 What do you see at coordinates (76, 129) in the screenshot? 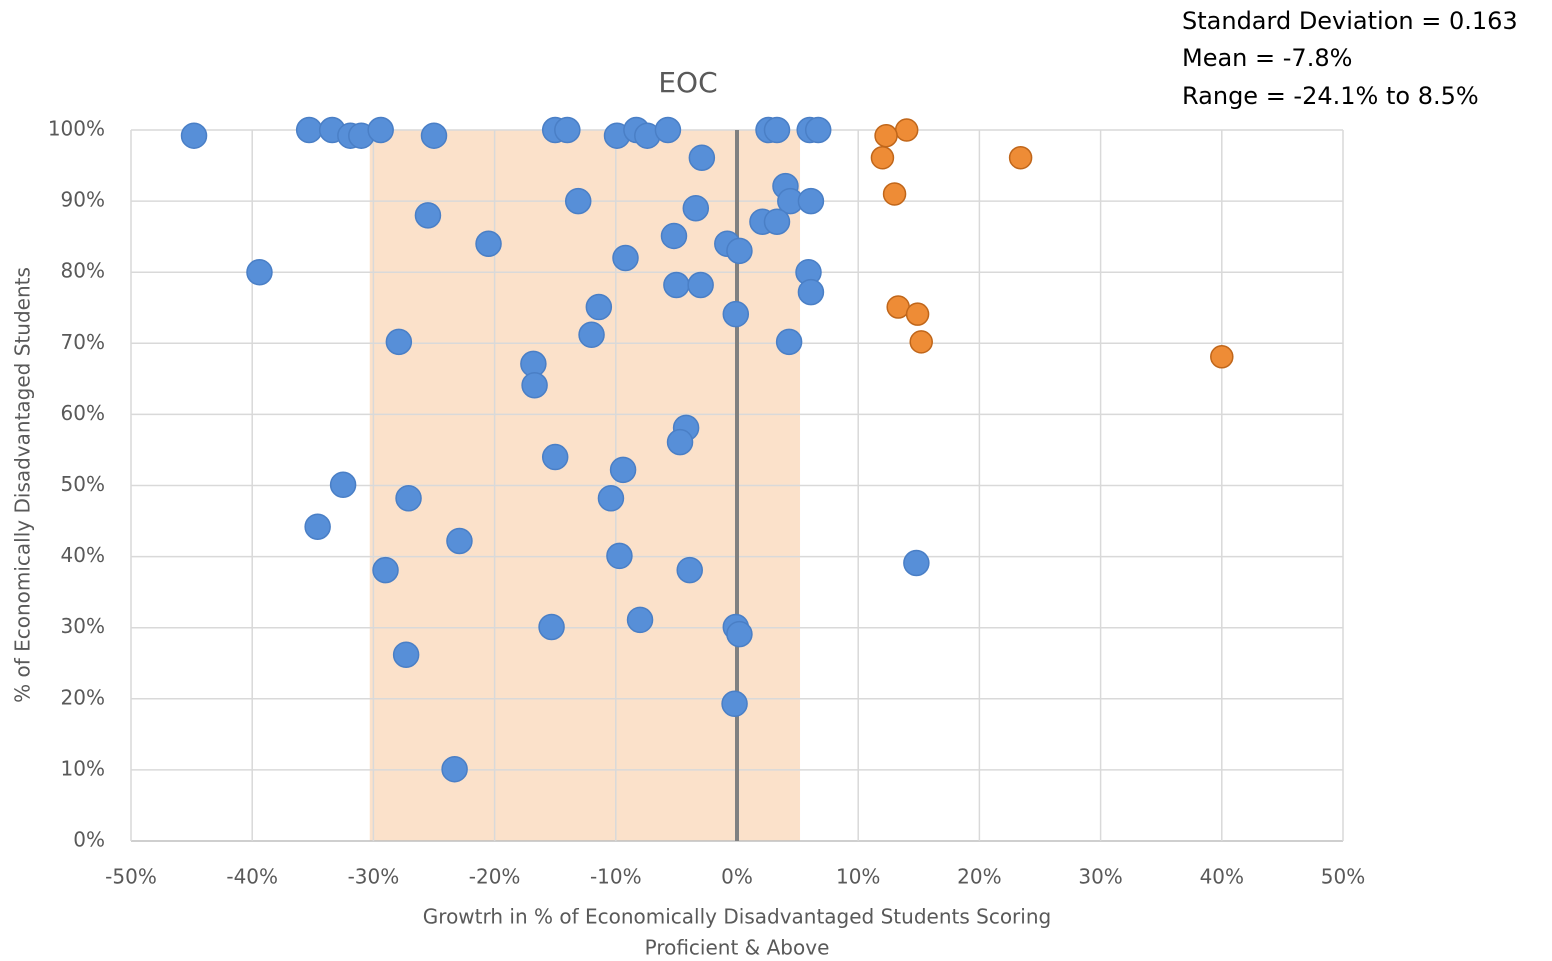
I see `y-tick-label: 100%` at bounding box center [76, 129].